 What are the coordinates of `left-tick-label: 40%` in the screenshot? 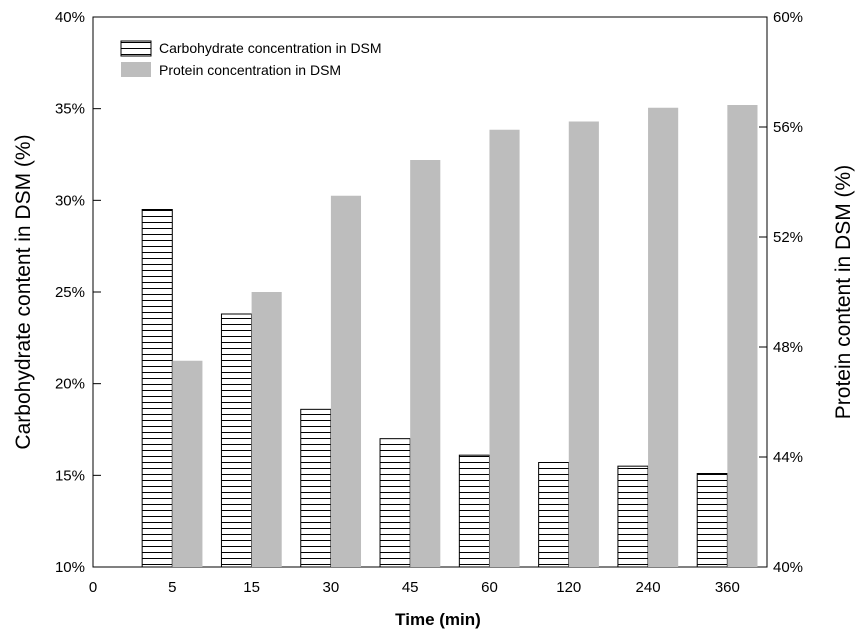 It's located at (70, 17).